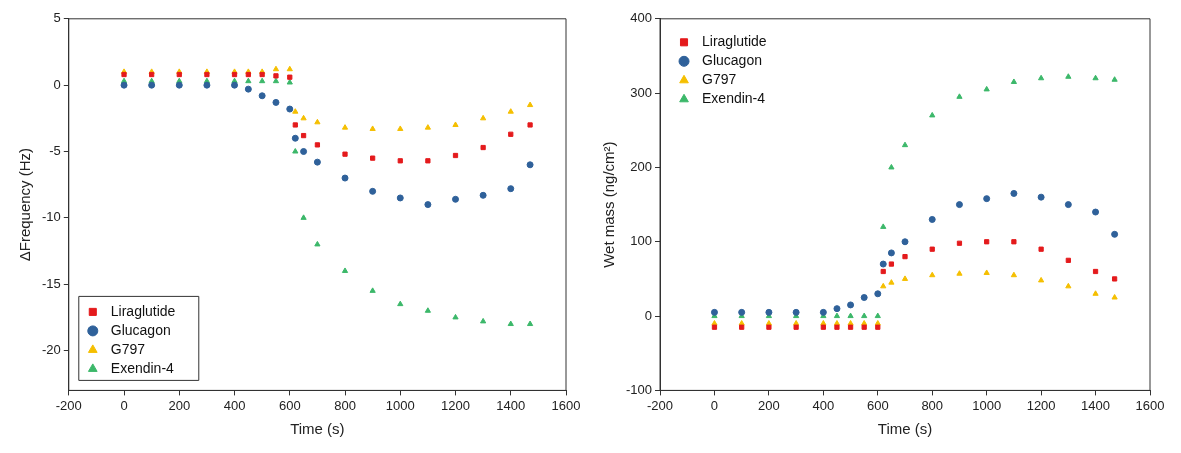 The image size is (1181, 453). Describe the element at coordinates (641, 241) in the screenshot. I see `y-tick-label: 100` at that location.